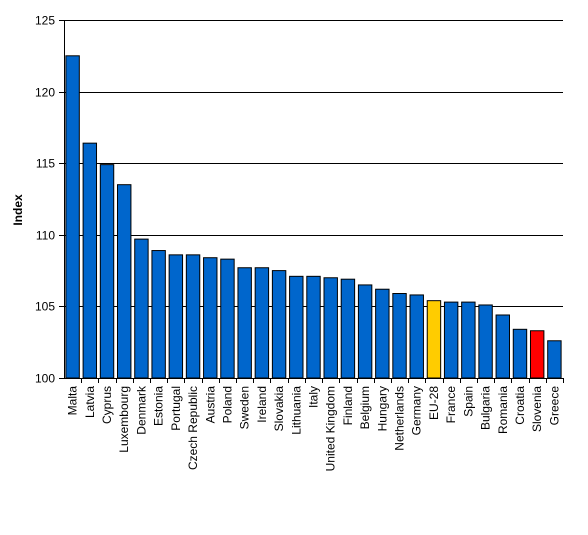  Describe the element at coordinates (159, 406) in the screenshot. I see `x-tick-label: Estonia` at that location.